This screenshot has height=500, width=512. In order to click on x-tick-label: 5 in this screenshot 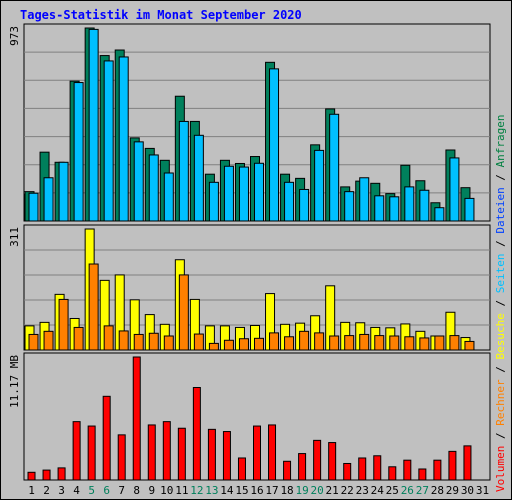, I will do `click(91, 490)`.